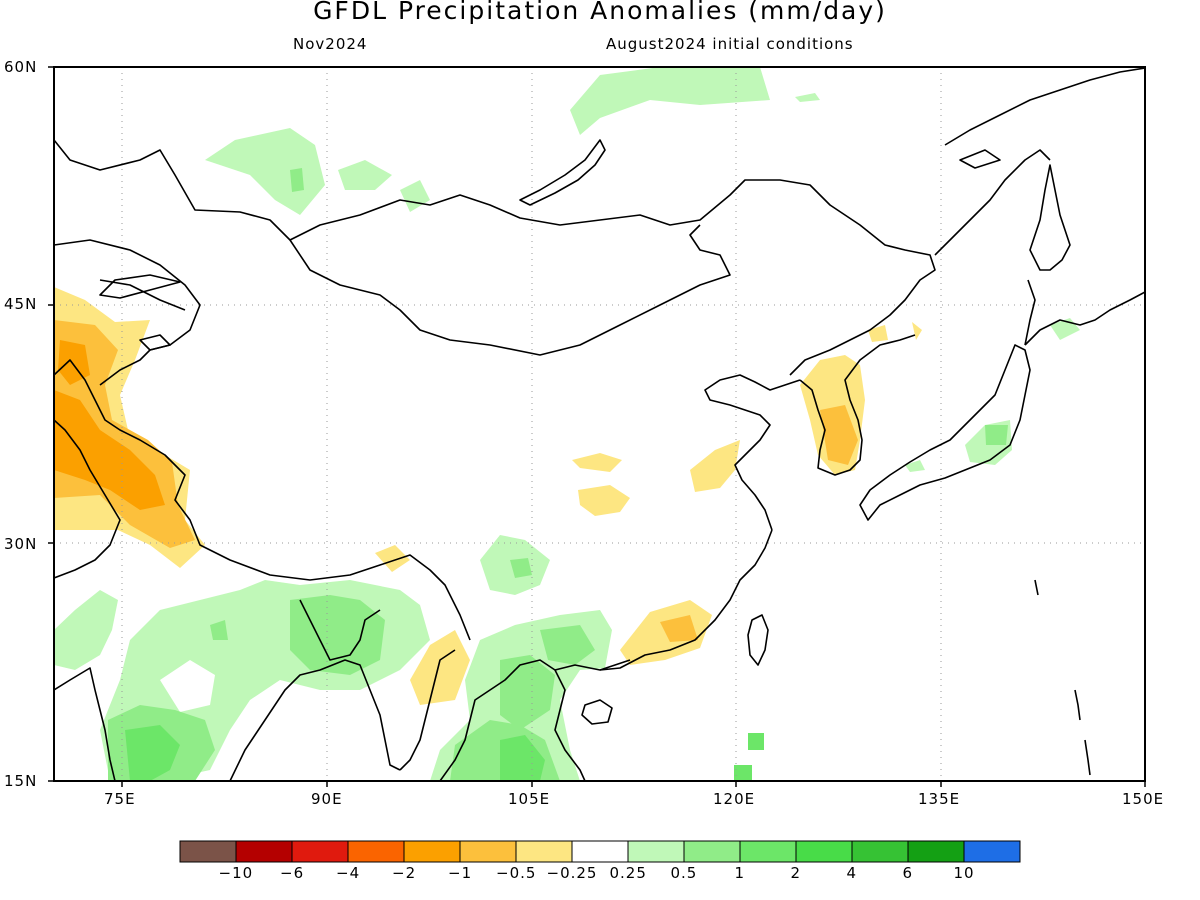 The height and width of the screenshot is (900, 1200). I want to click on lon-label-120e: 120E, so click(734, 799).